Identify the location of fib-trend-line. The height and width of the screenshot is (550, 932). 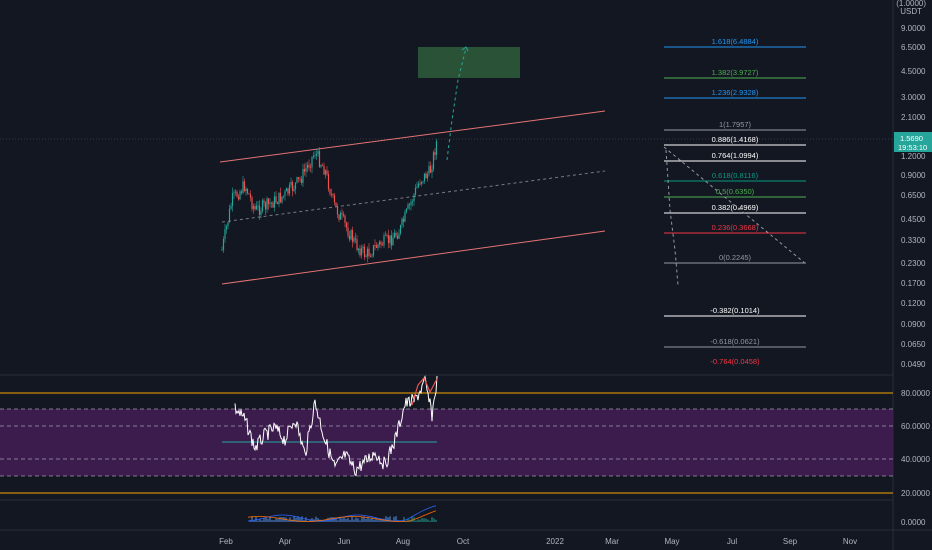
(735, 205).